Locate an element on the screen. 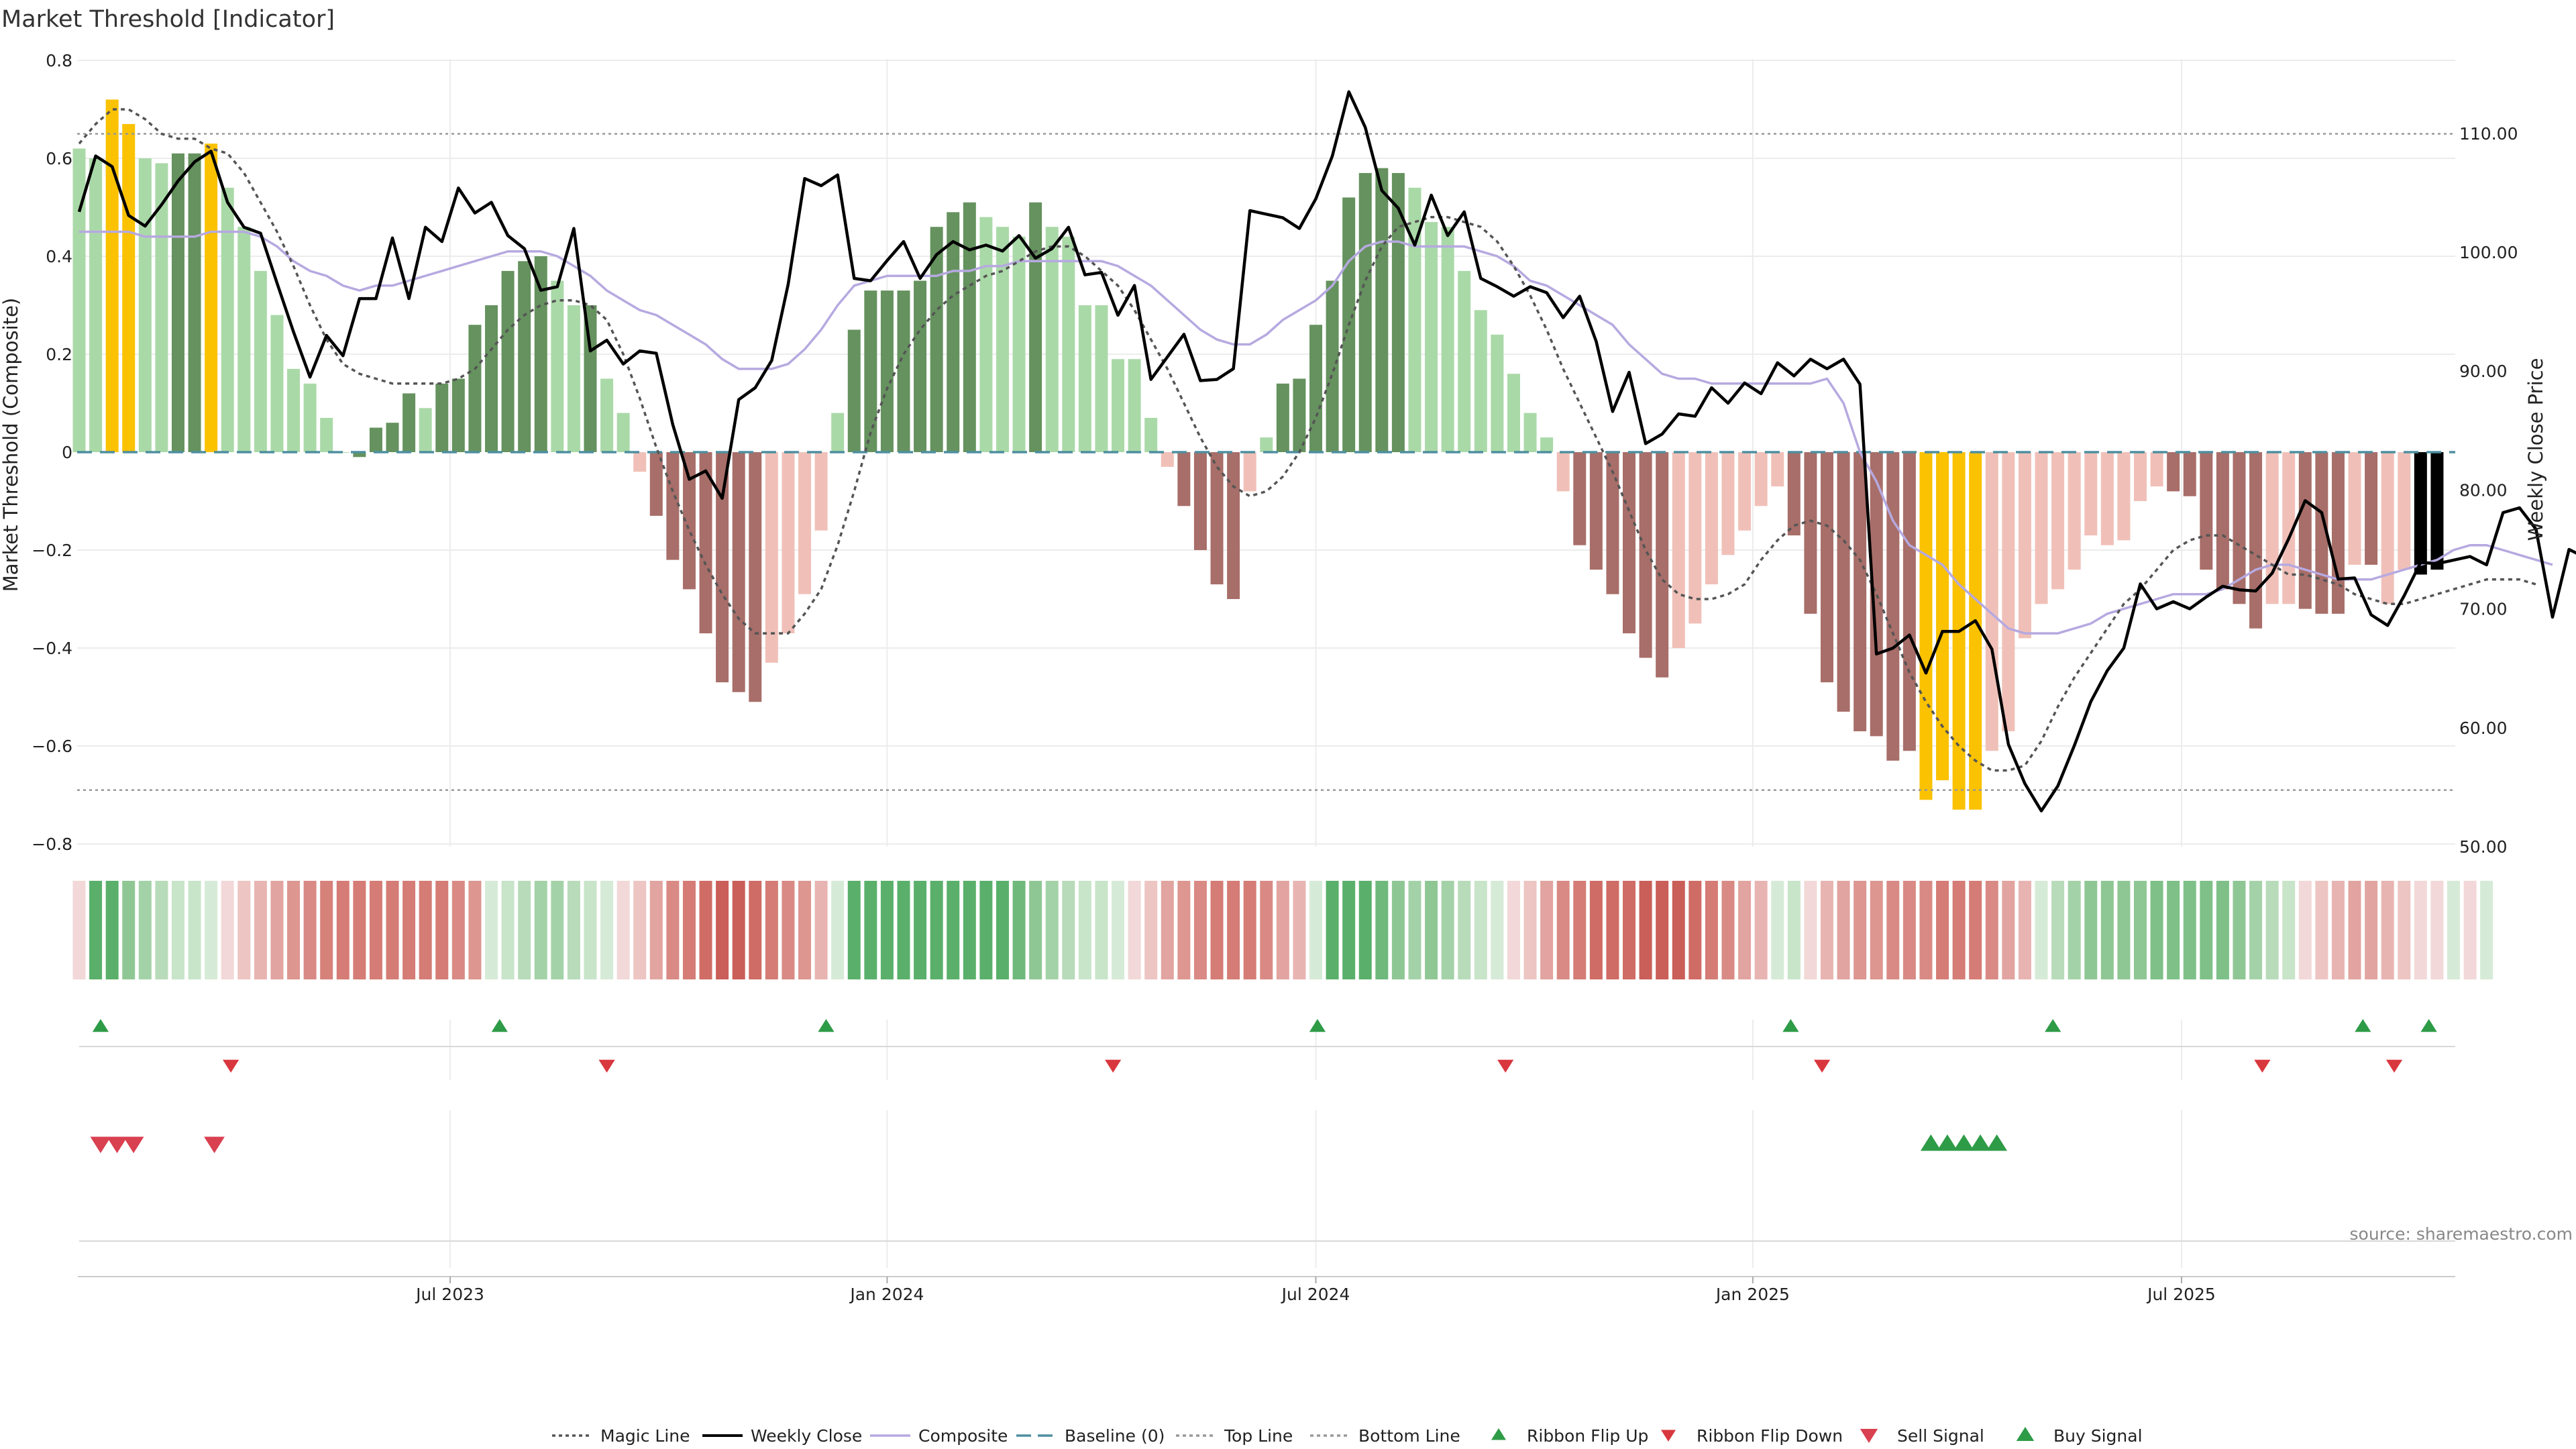 The height and width of the screenshot is (1449, 2576). buy-signal-marker is located at coordinates (1947, 1142).